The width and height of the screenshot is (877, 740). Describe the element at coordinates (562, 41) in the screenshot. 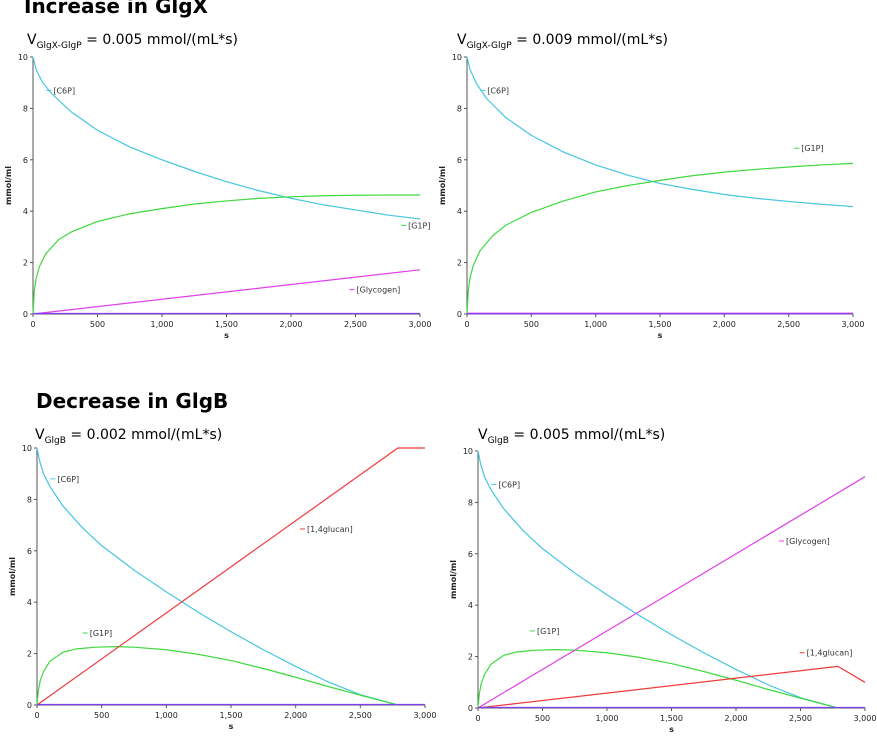

I see `chart-subtitle-2: VGlgX-GlgP = 0.009 mmol/(mL*s)` at that location.